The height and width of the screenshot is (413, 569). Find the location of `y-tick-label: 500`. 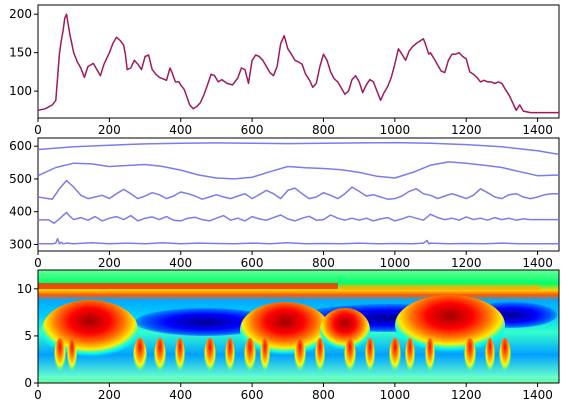

y-tick-label: 500 is located at coordinates (20, 179).